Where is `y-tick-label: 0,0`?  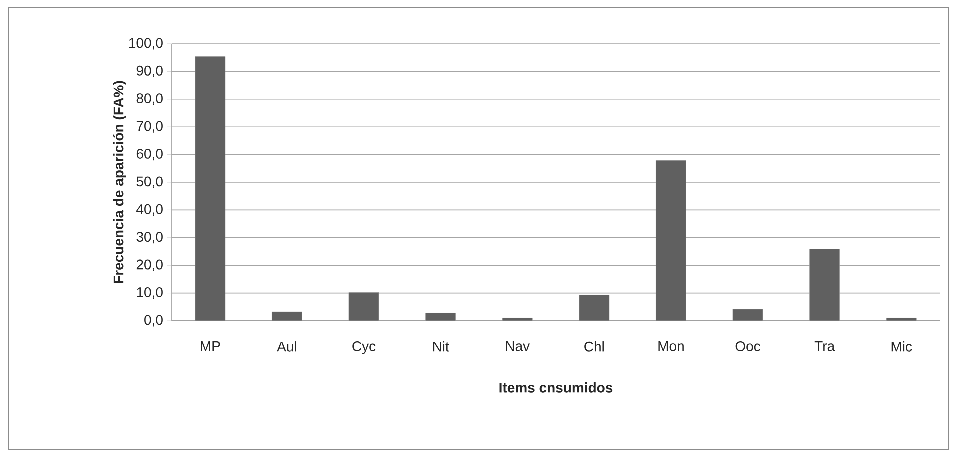 y-tick-label: 0,0 is located at coordinates (153, 321).